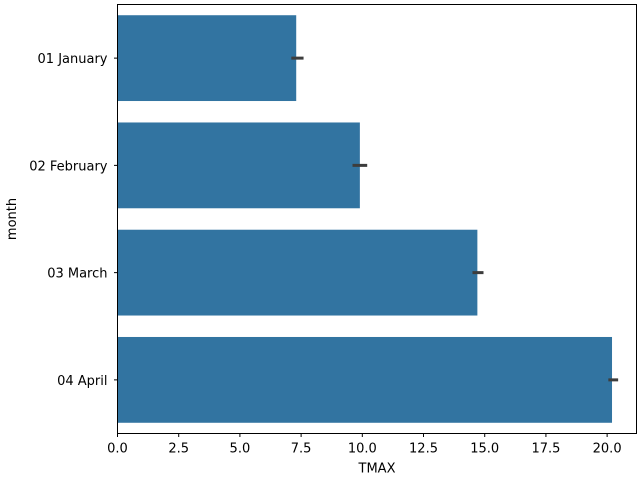  Describe the element at coordinates (12, 219) in the screenshot. I see `y-axis-title: month` at that location.